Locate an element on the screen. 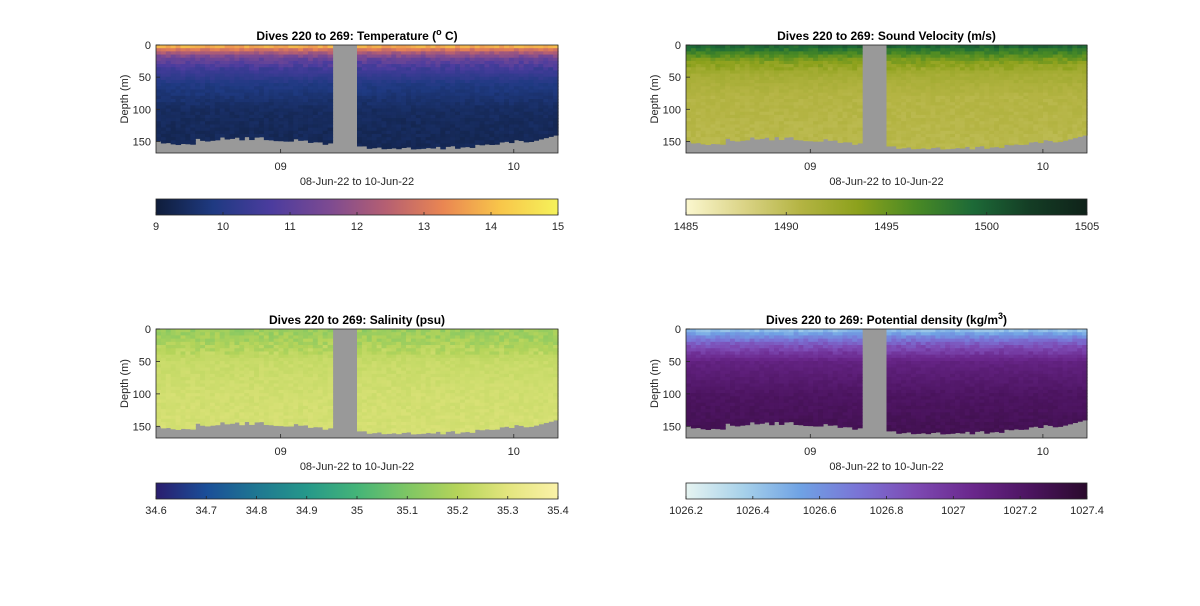 This screenshot has width=1200, height=606. y-tick-label: 150 is located at coordinates (672, 142).